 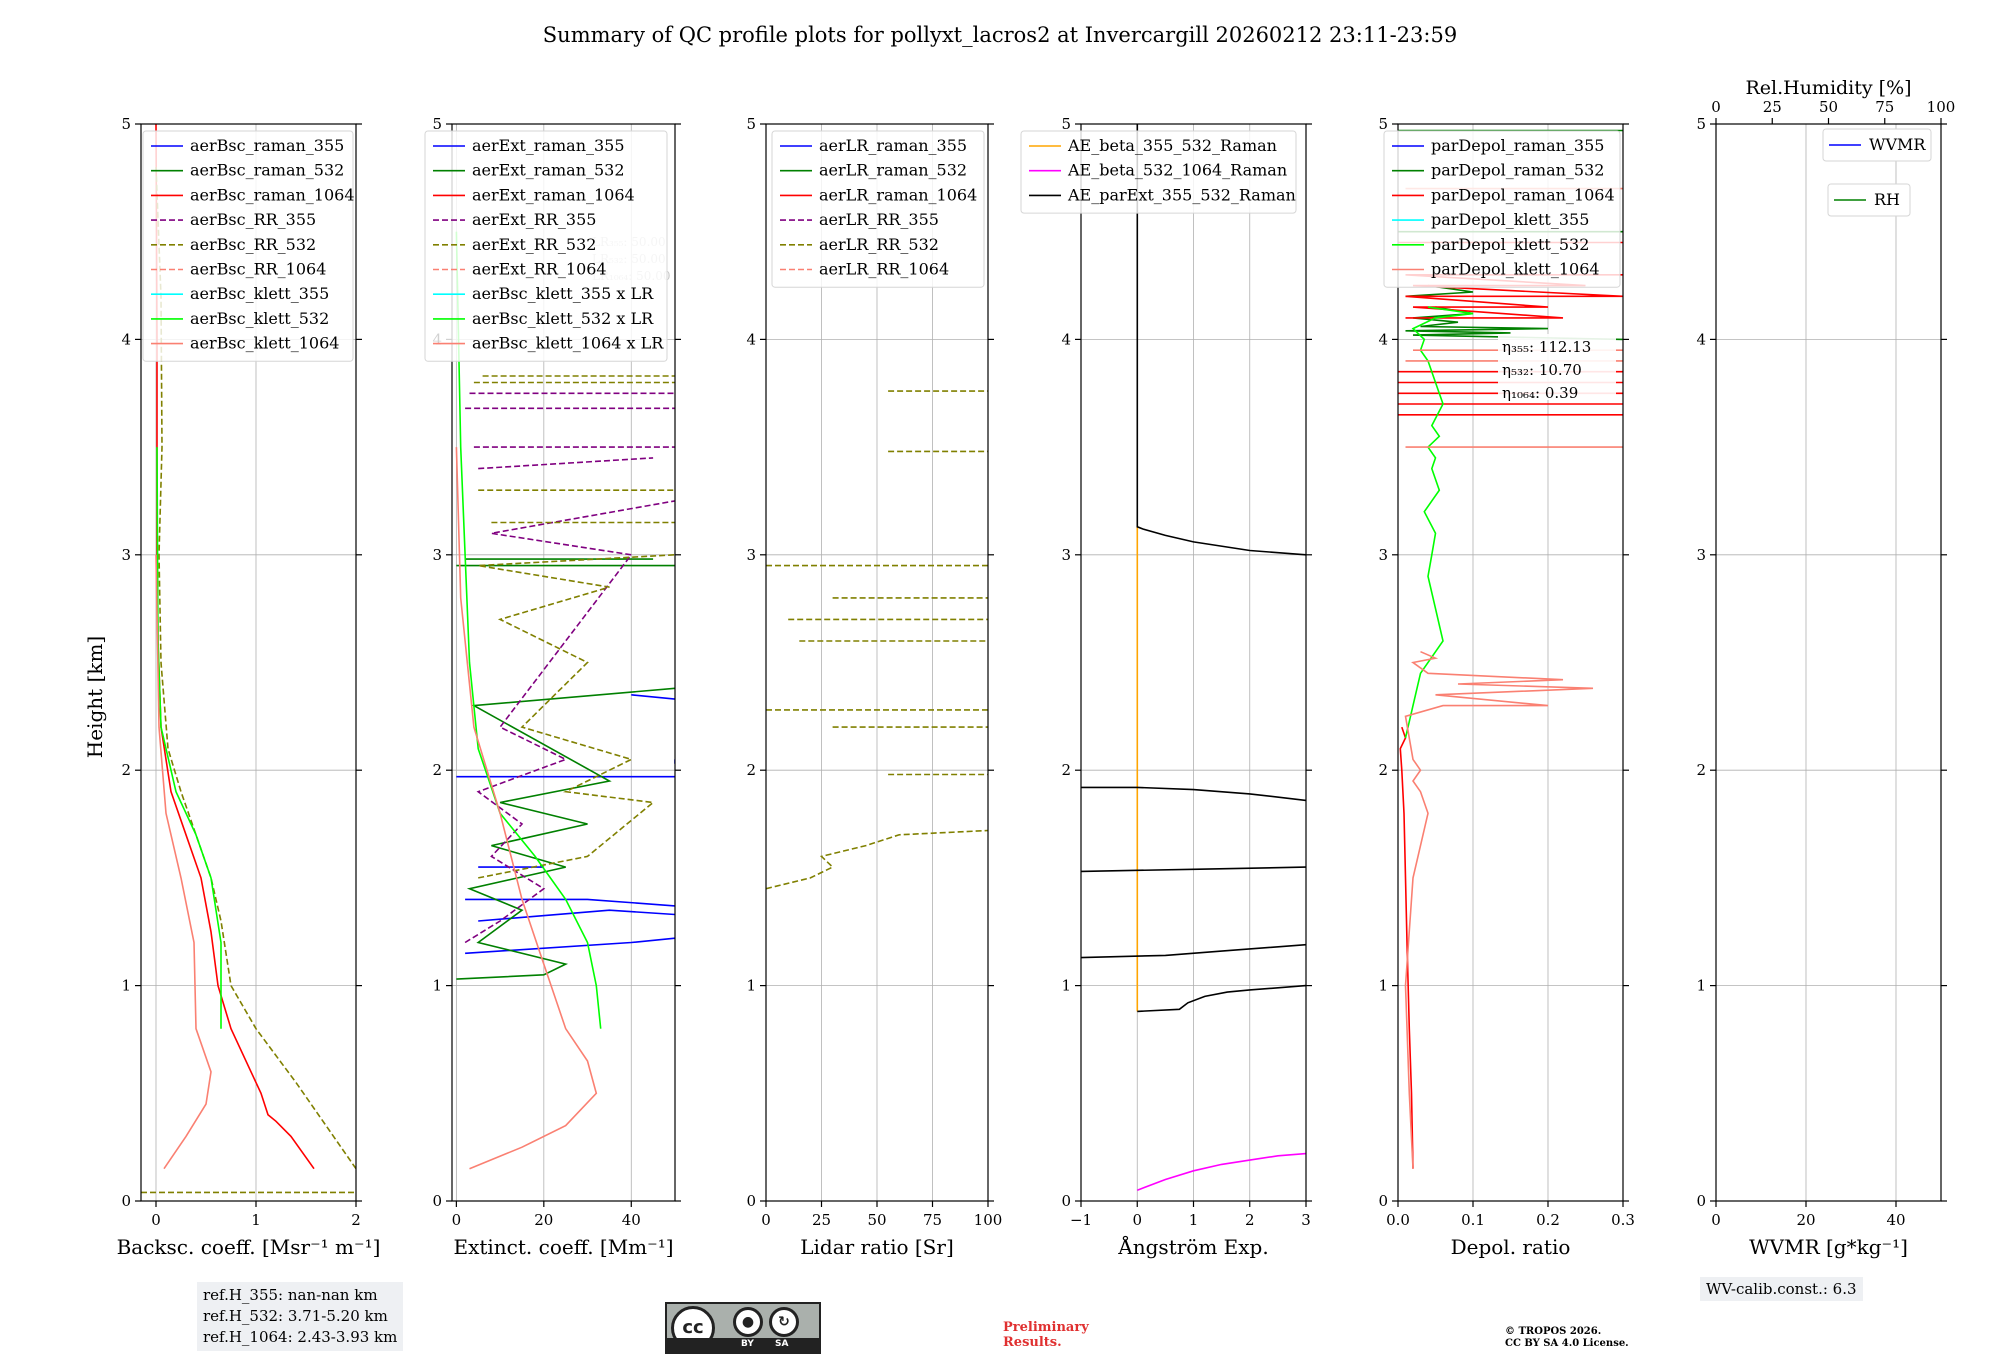 I want to click on legend-label: AE_beta_532_1064_Raman, so click(x=1177, y=170).